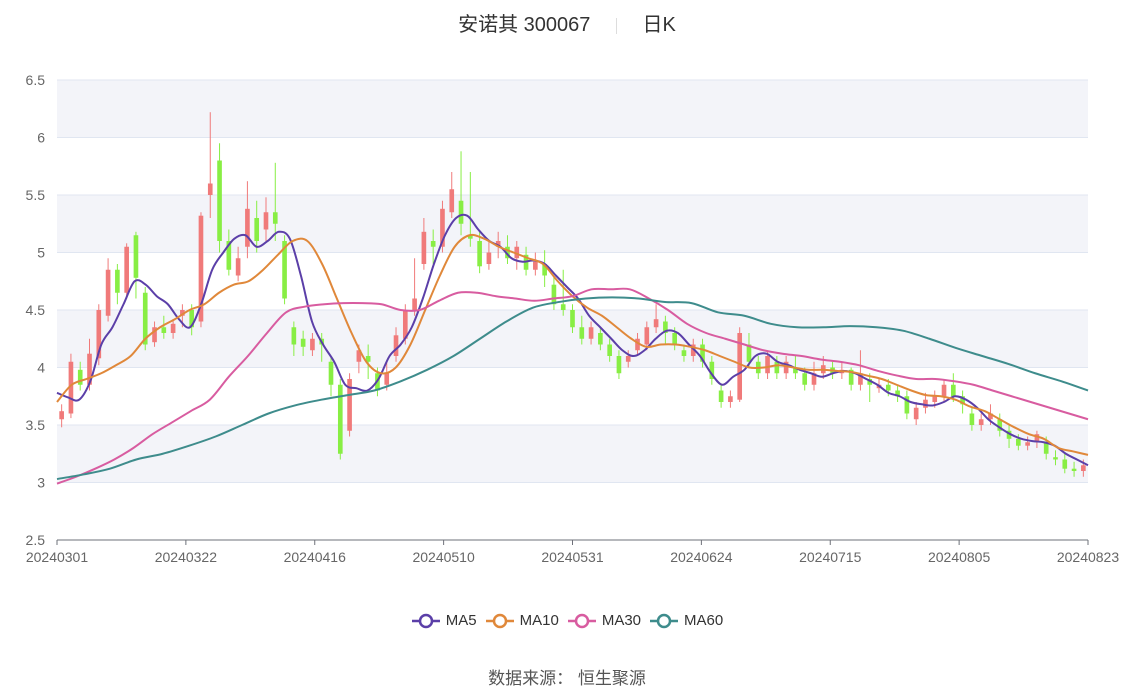  Describe the element at coordinates (616, 25) in the screenshot. I see `title-separator` at that location.